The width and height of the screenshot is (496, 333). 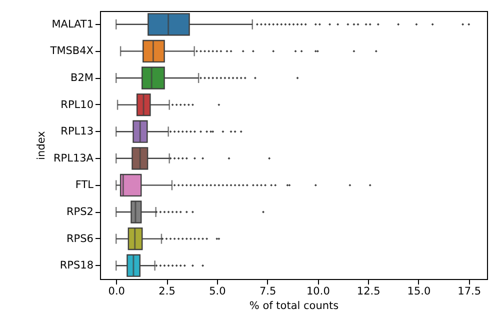 I want to click on y-tick-label: RPL13, so click(x=77, y=132).